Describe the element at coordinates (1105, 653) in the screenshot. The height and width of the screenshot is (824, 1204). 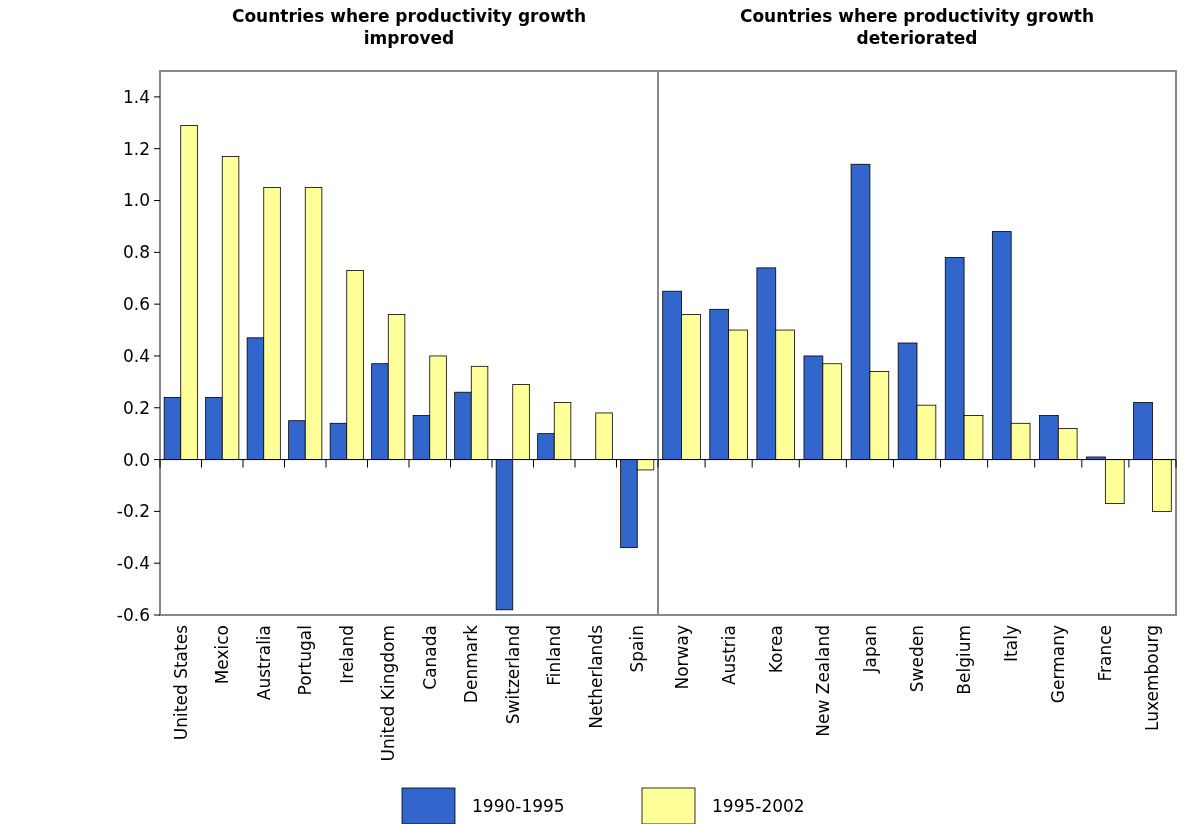
I see `x-tick-label: France` at that location.